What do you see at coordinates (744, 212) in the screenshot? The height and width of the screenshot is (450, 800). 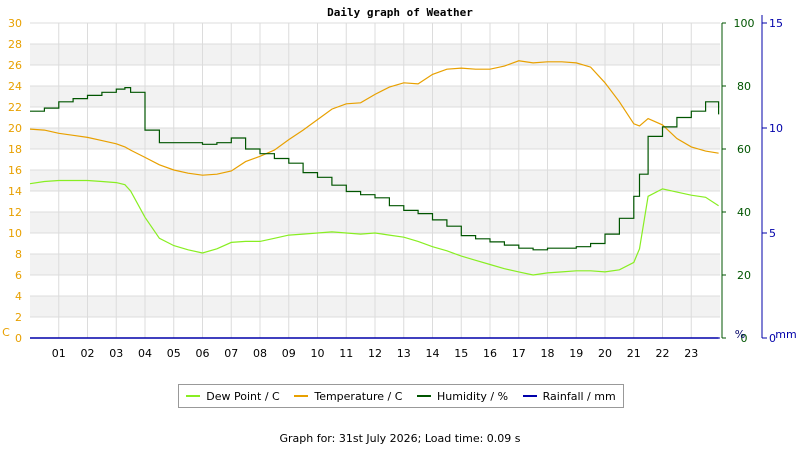 I see `y-tick-label-humidity: 40` at bounding box center [744, 212].